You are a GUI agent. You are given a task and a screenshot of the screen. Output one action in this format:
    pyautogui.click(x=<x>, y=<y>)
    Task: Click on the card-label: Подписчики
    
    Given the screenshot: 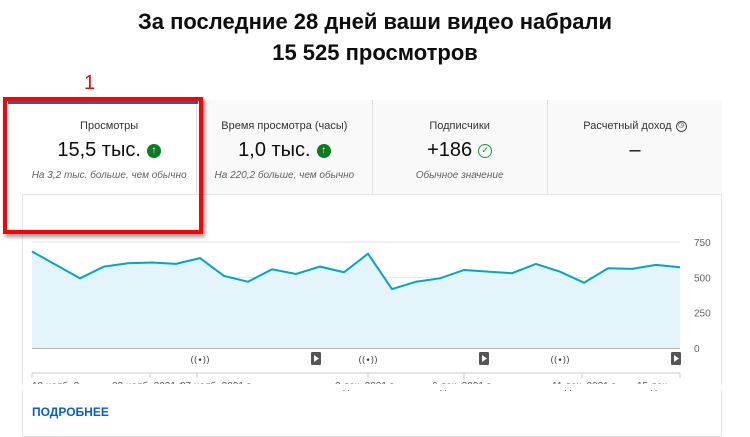 What is the action you would take?
    pyautogui.click(x=459, y=126)
    